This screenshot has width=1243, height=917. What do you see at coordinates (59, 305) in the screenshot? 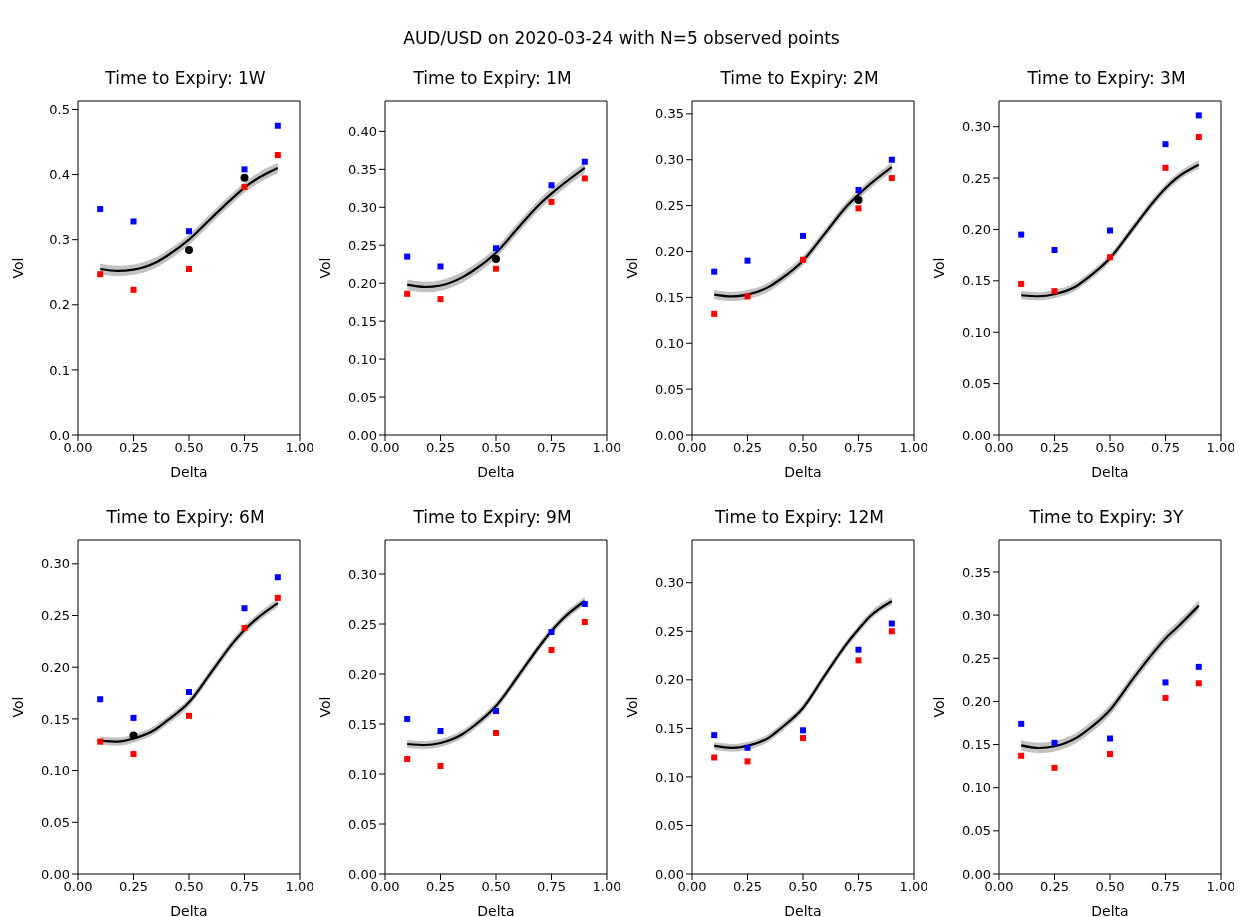
I see `y-tick-label: 0.2` at bounding box center [59, 305].